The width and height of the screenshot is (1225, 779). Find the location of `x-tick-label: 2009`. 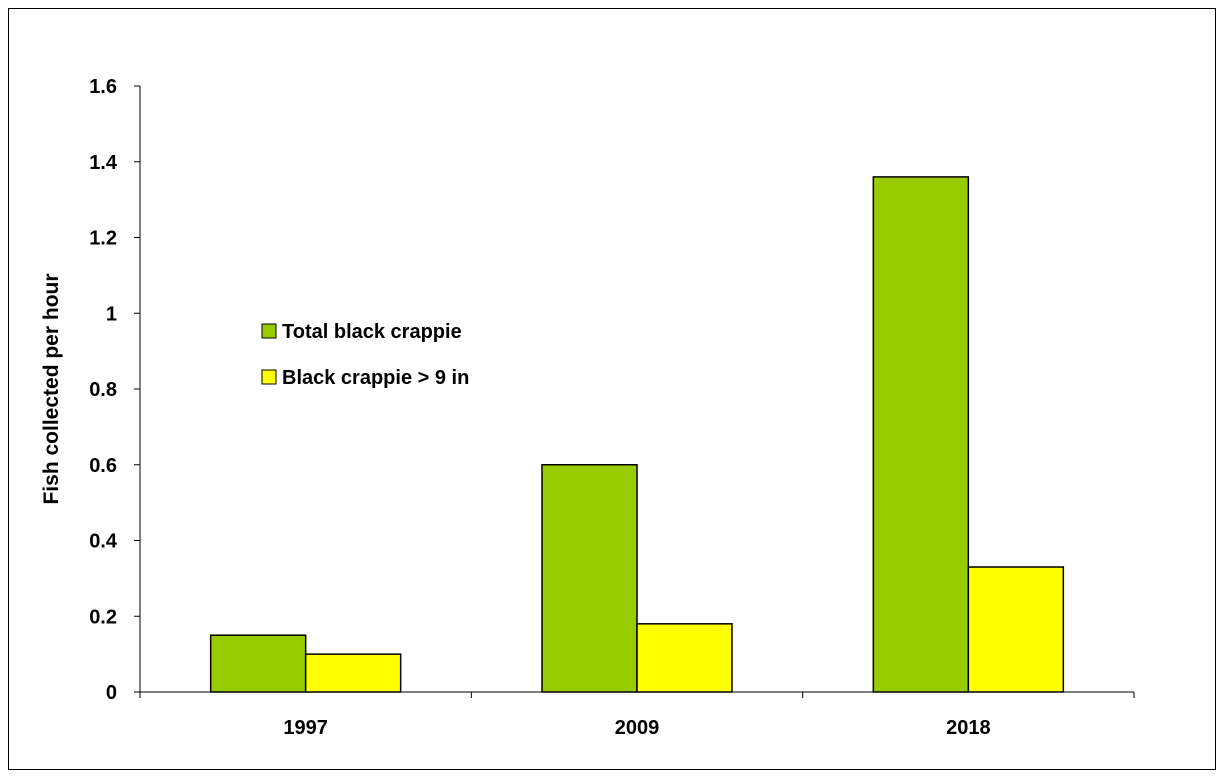

x-tick-label: 2009 is located at coordinates (637, 728).